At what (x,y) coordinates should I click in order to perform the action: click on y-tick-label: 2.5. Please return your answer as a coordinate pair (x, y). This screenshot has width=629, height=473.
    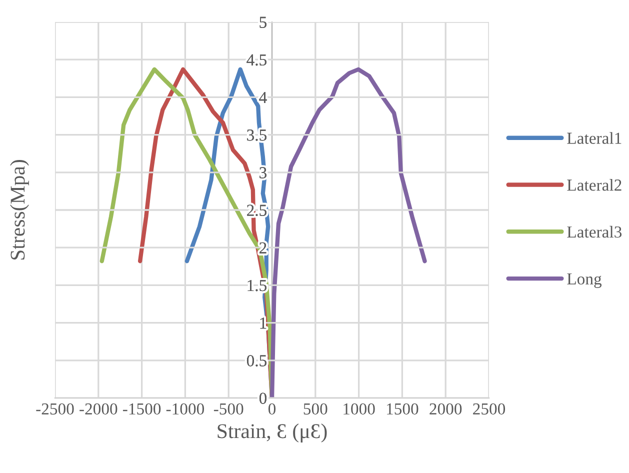
    Looking at the image, I should click on (256, 210).